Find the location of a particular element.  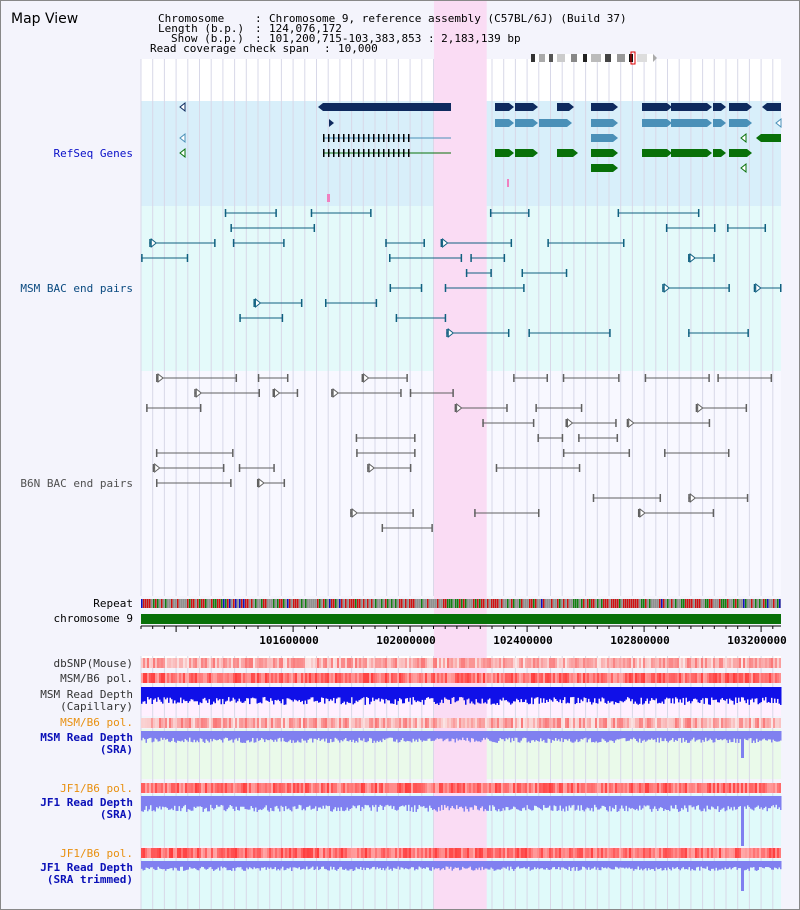

view-title: Map View is located at coordinates (45, 19).